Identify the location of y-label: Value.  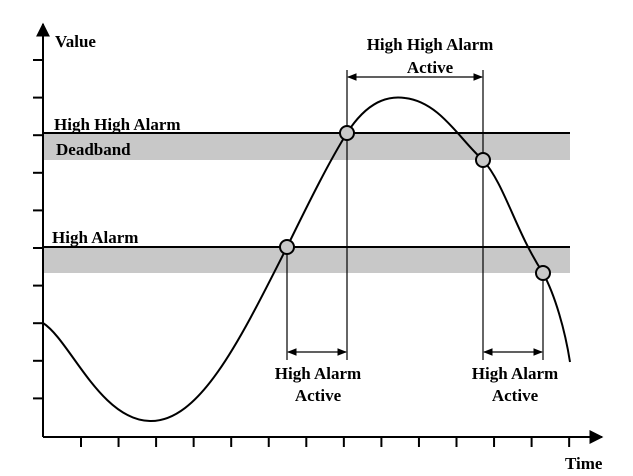
(75, 41).